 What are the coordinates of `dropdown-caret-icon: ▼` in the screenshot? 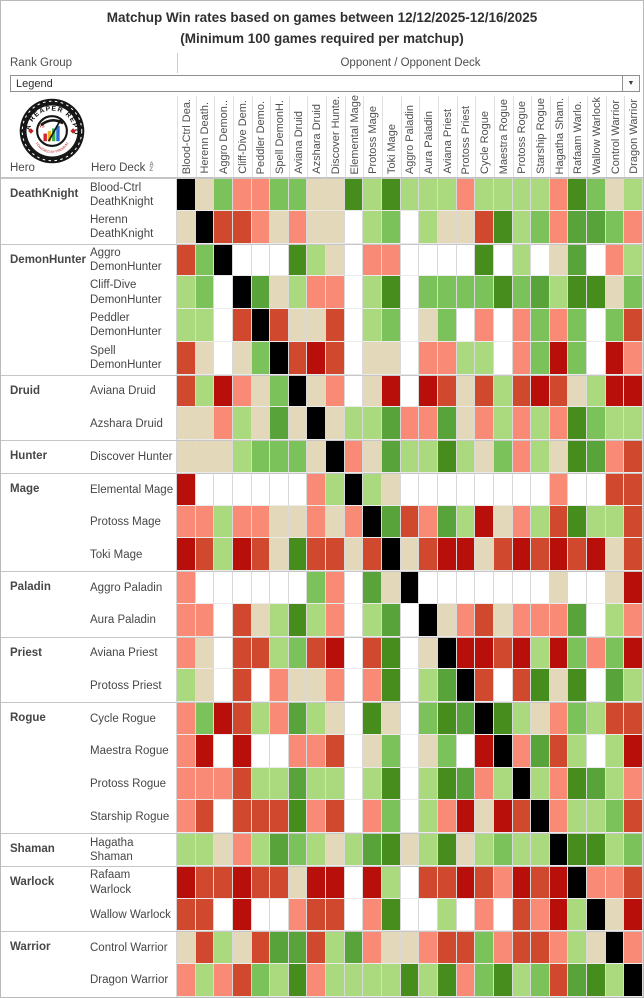 It's located at (630, 83).